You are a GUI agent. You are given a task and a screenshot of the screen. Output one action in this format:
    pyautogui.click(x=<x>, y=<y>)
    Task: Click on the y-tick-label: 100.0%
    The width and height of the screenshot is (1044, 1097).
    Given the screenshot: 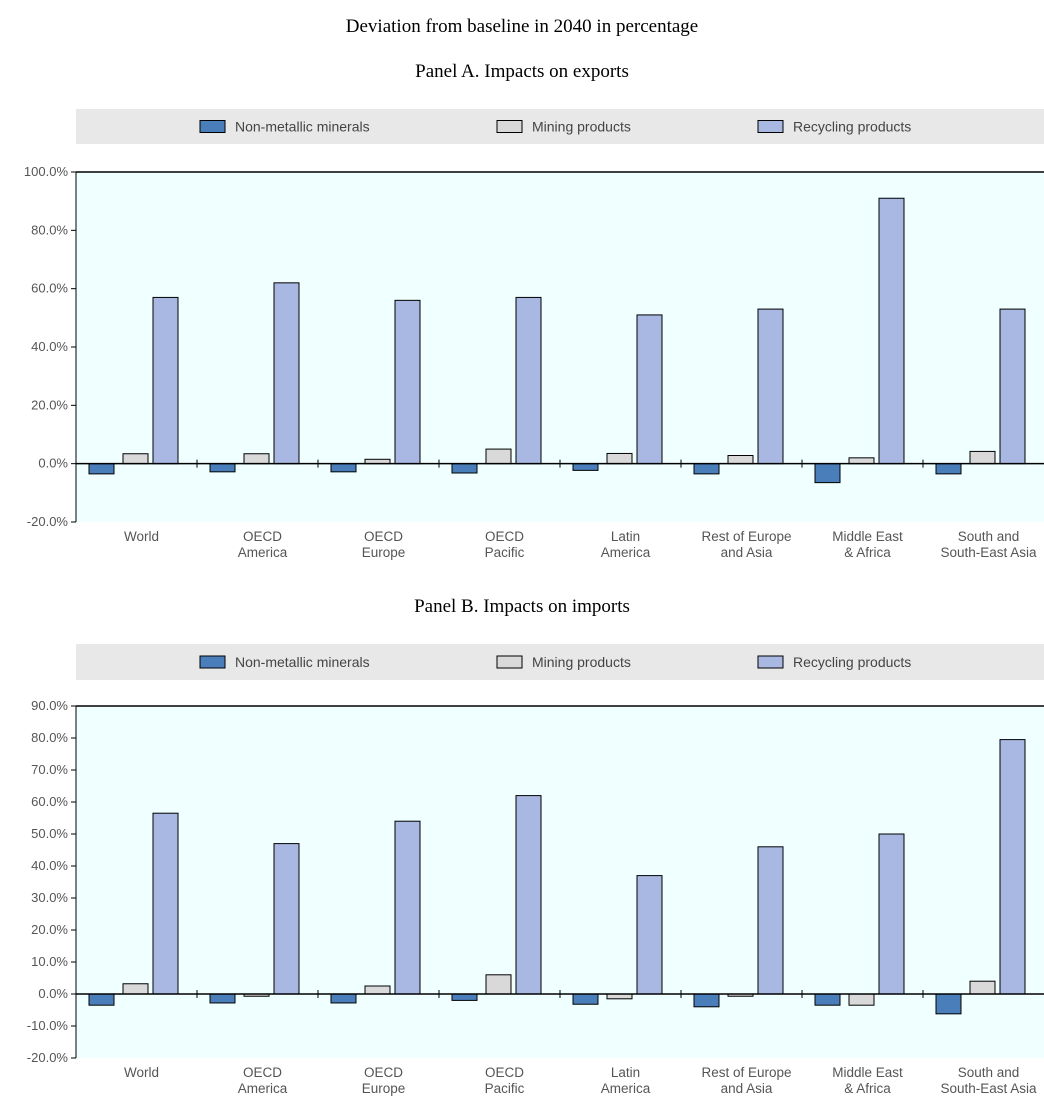 What is the action you would take?
    pyautogui.click(x=46, y=171)
    